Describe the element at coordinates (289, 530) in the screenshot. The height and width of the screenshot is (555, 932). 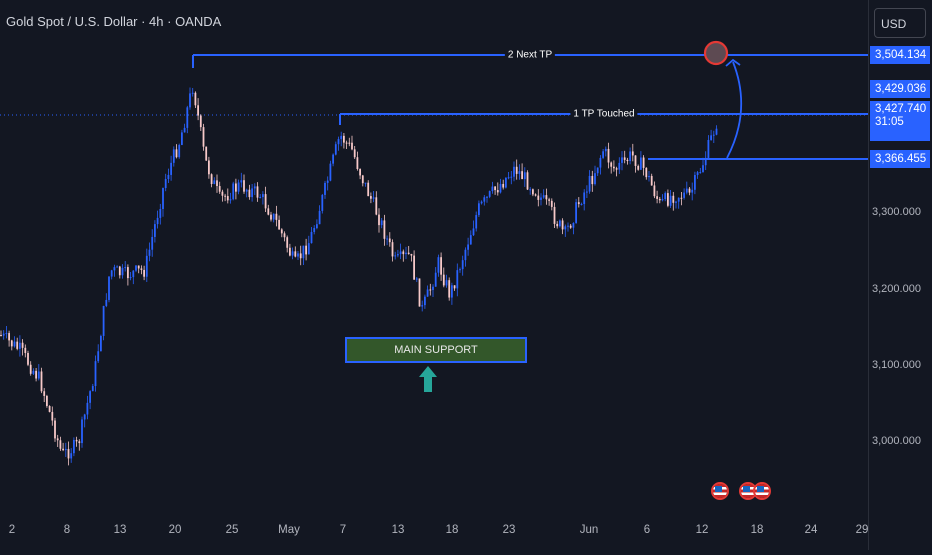
I see `x-label: May` at that location.